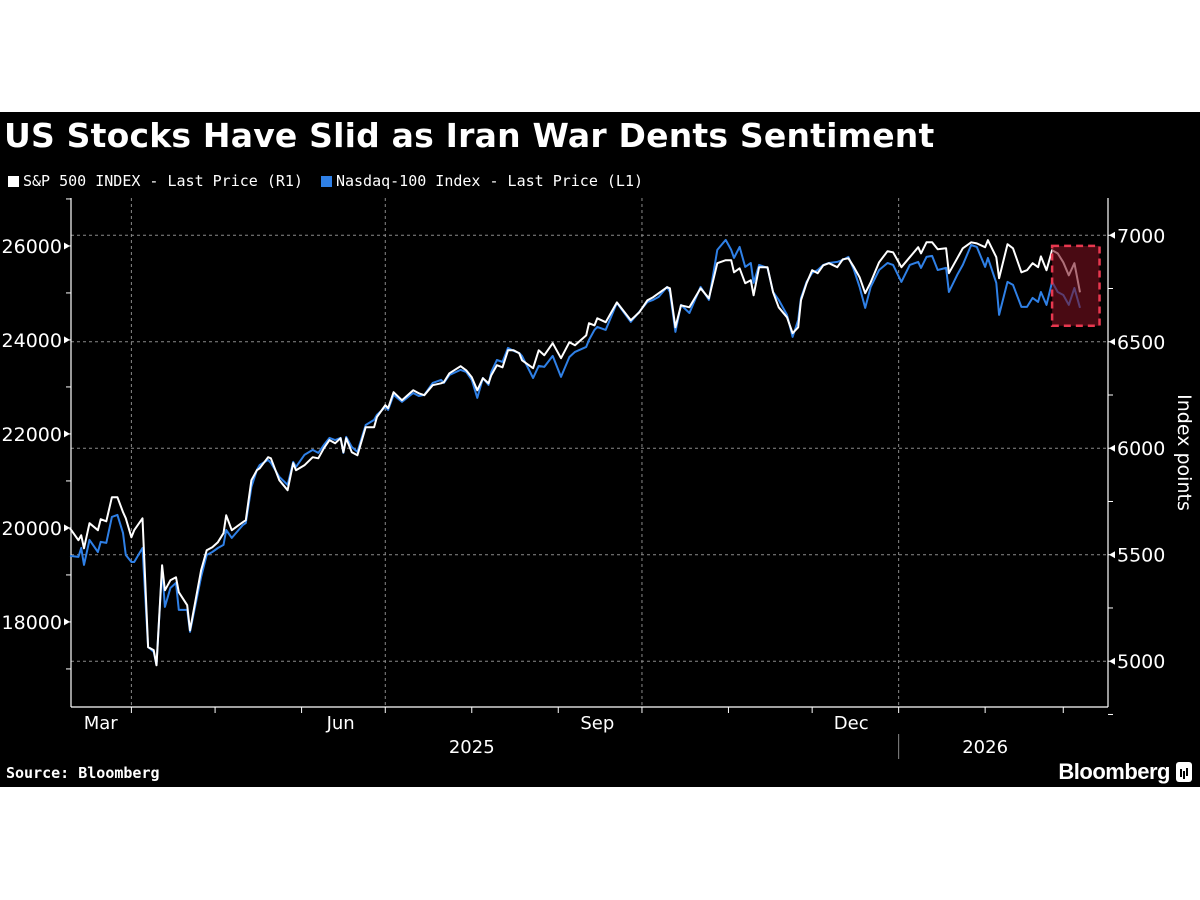 This screenshot has height=900, width=1200. Describe the element at coordinates (1141, 343) in the screenshot. I see `right-axis-tick-label: 6500` at that location.